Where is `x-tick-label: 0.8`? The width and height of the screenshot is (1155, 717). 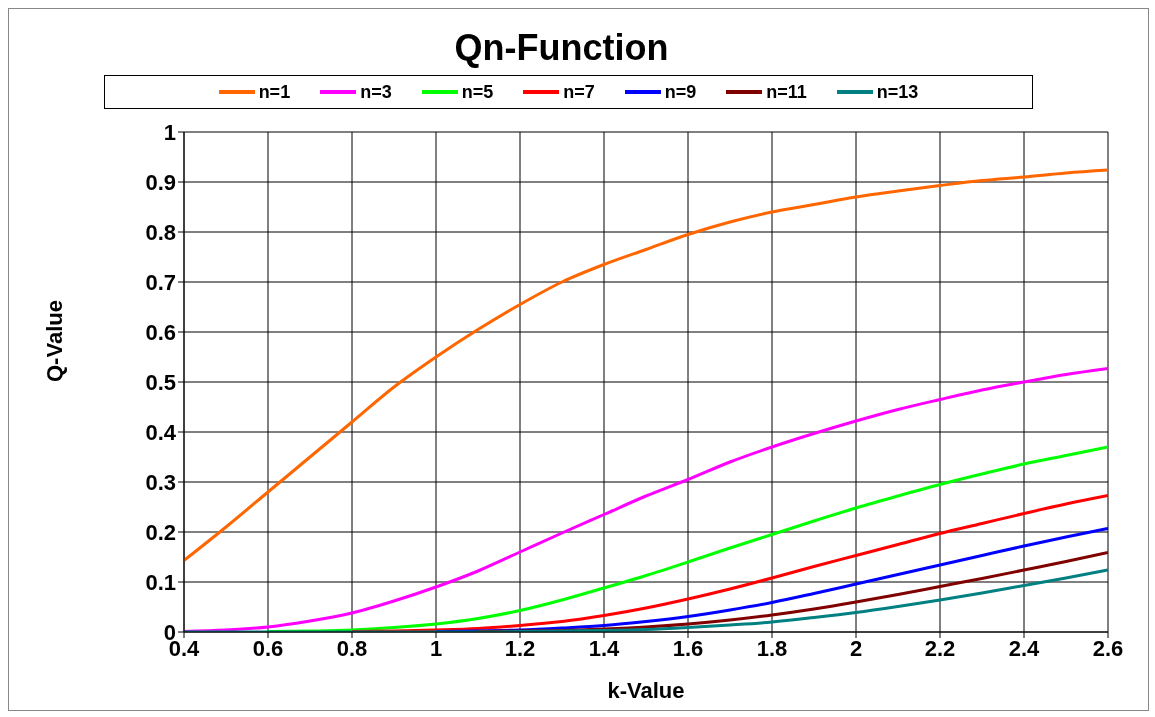 x-tick-label: 0.8 is located at coordinates (352, 648).